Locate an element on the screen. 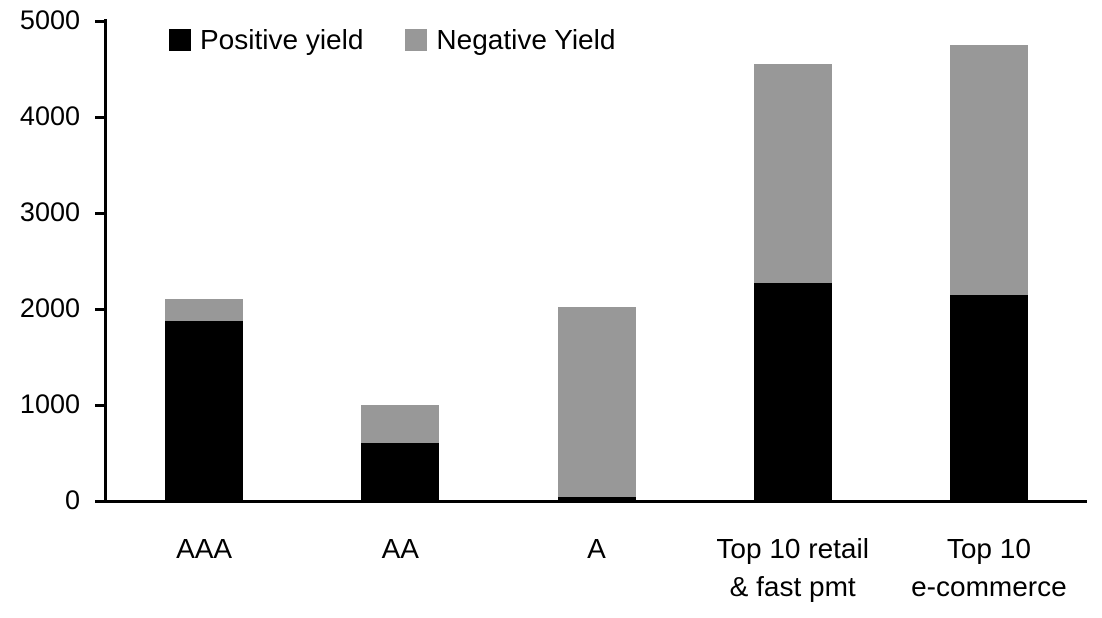  y-tick-label: 5000 is located at coordinates (49, 20).